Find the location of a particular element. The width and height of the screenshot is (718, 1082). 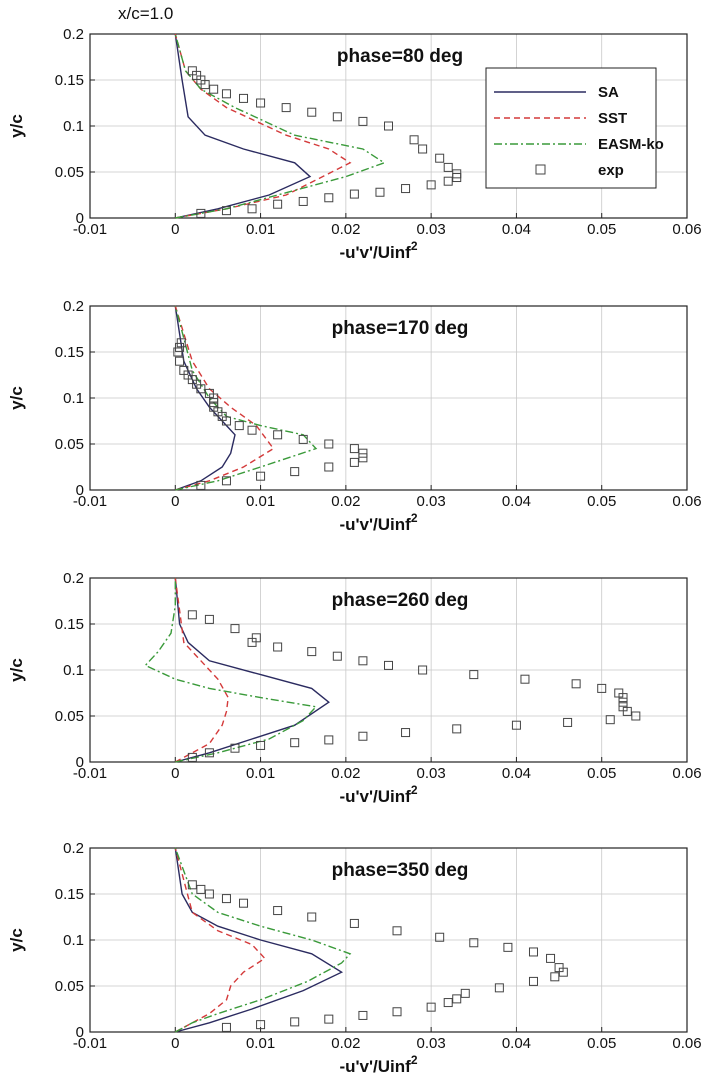

x-tick-label: 0.01 is located at coordinates (260, 1043).